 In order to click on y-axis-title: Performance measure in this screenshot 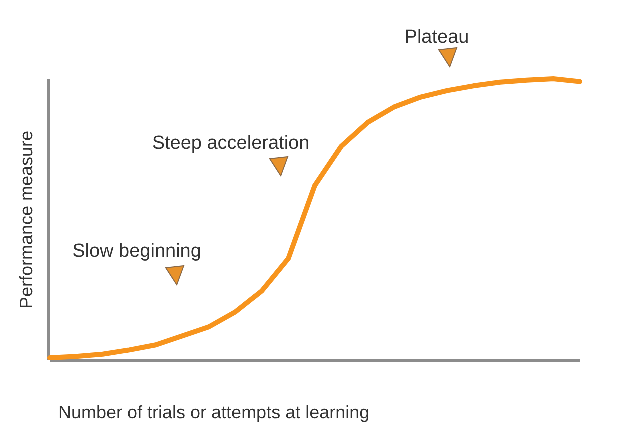, I will do `click(26, 220)`.